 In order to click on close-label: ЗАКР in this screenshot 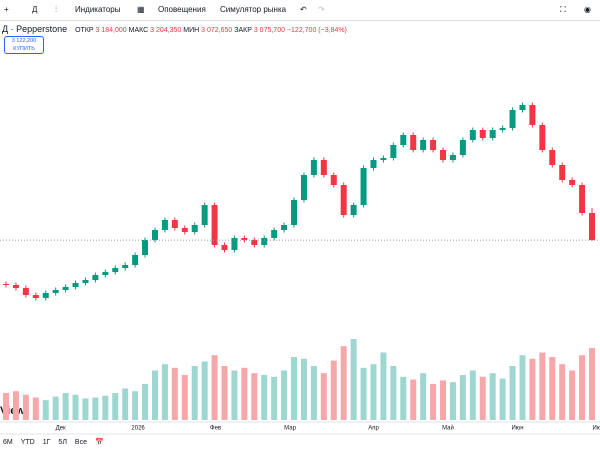, I will do `click(243, 30)`.